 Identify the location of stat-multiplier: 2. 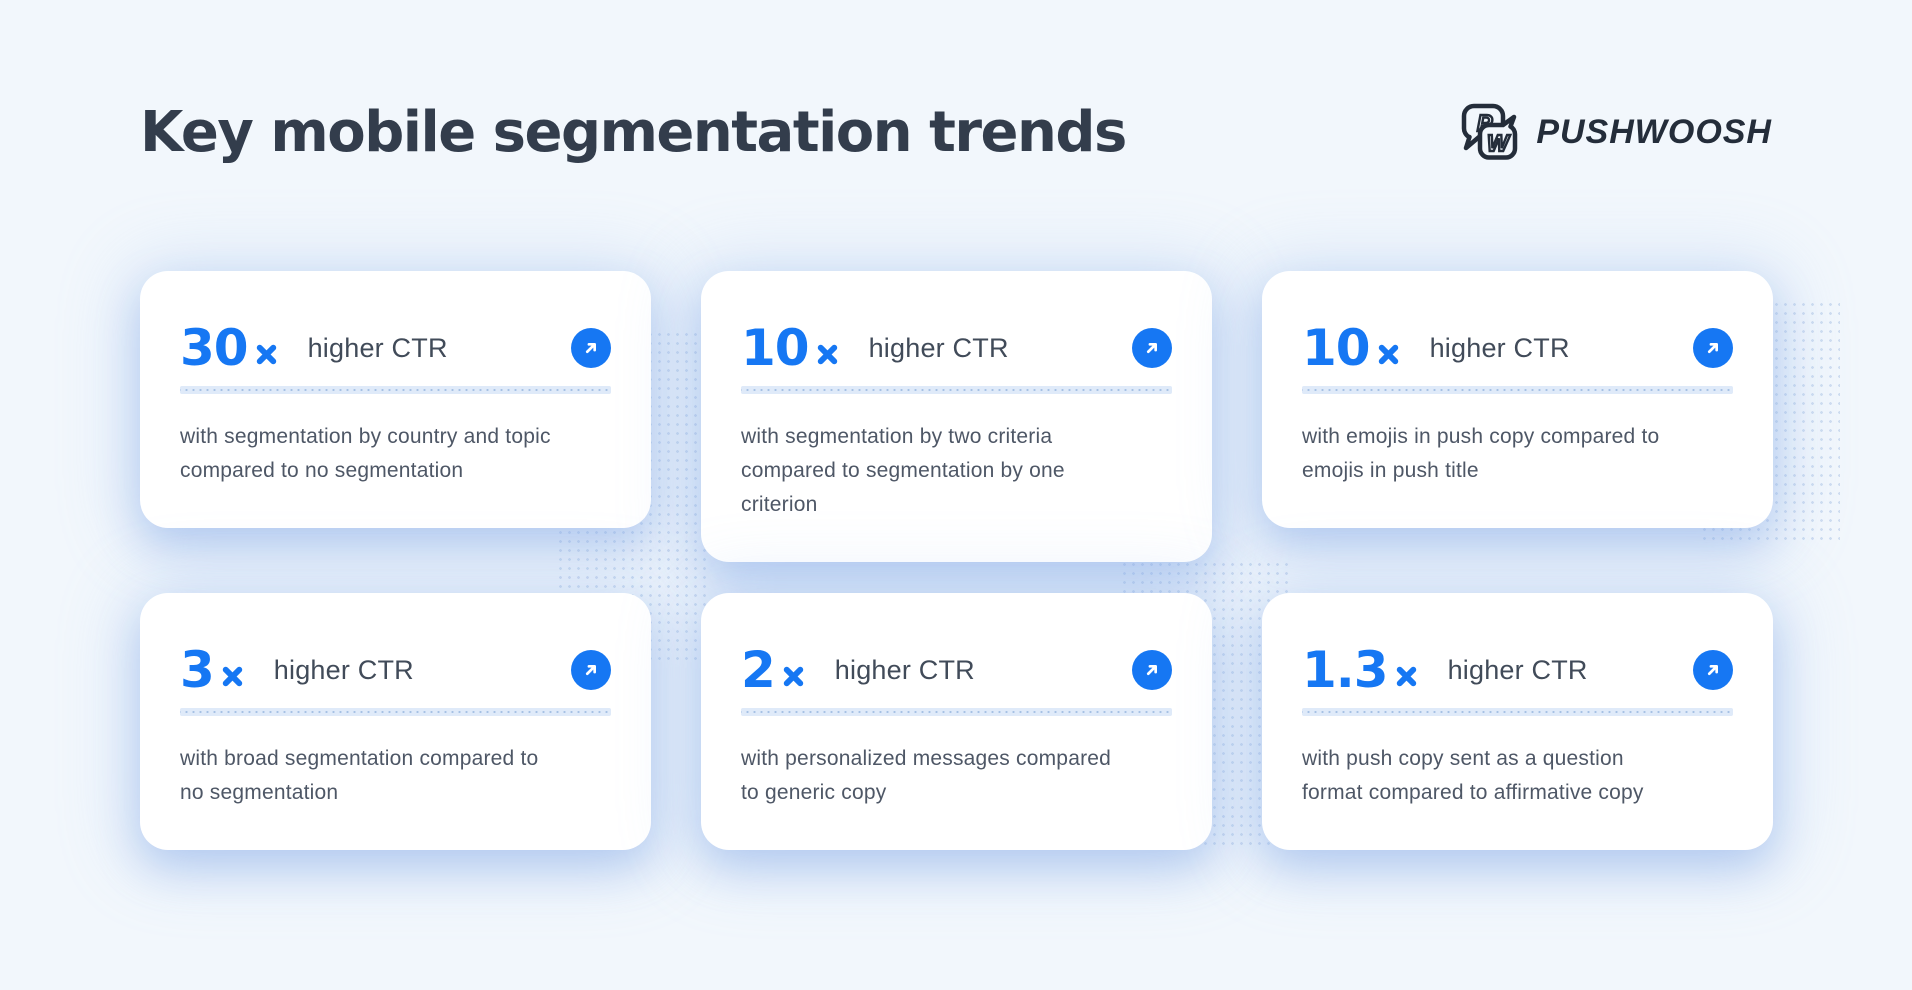
(758, 670).